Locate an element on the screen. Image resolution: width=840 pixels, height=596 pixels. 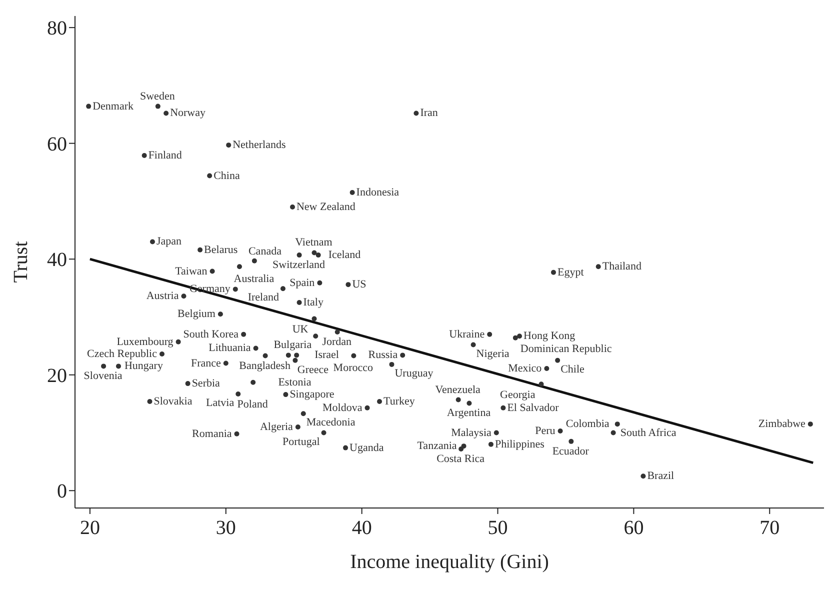
data-label: South Korea is located at coordinates (211, 334).